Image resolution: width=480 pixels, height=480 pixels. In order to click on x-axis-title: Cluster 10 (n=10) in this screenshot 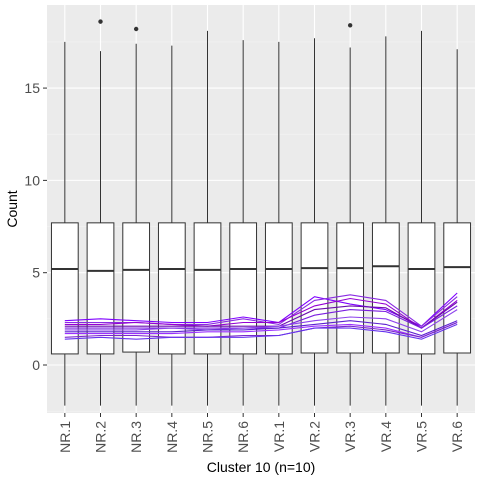, I will do `click(261, 467)`.